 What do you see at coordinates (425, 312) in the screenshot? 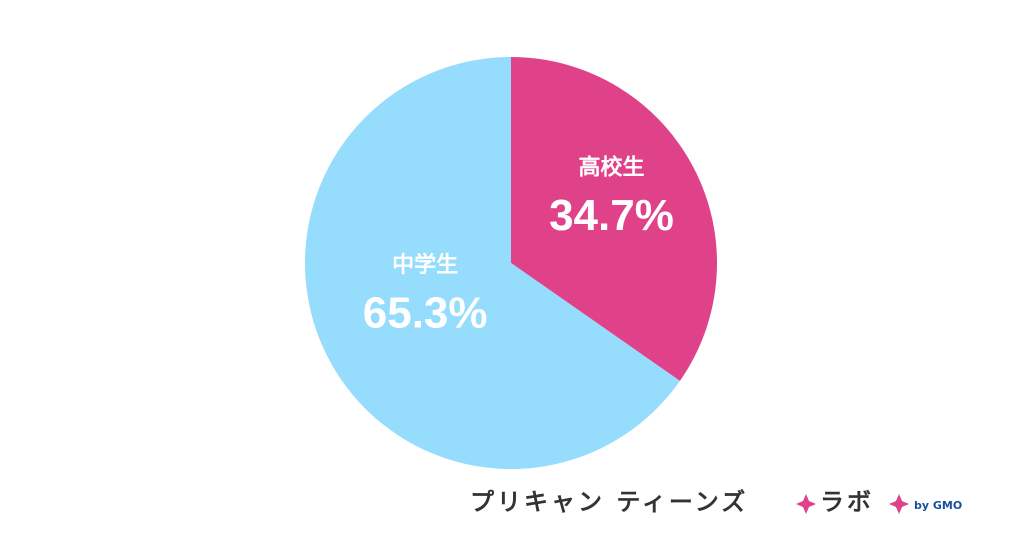
I see `slice-value-label: 65.3%` at bounding box center [425, 312].